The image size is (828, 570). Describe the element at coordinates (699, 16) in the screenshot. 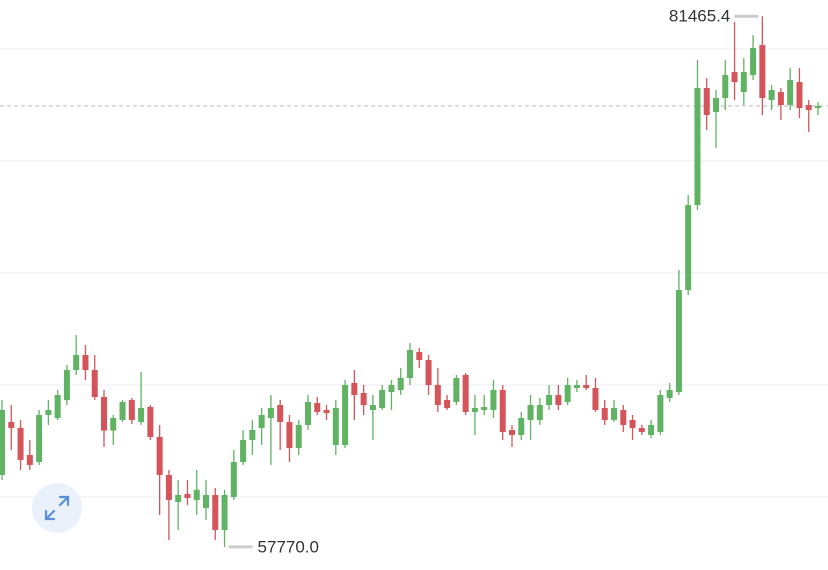

I see `extreme-label: 81465.4` at that location.